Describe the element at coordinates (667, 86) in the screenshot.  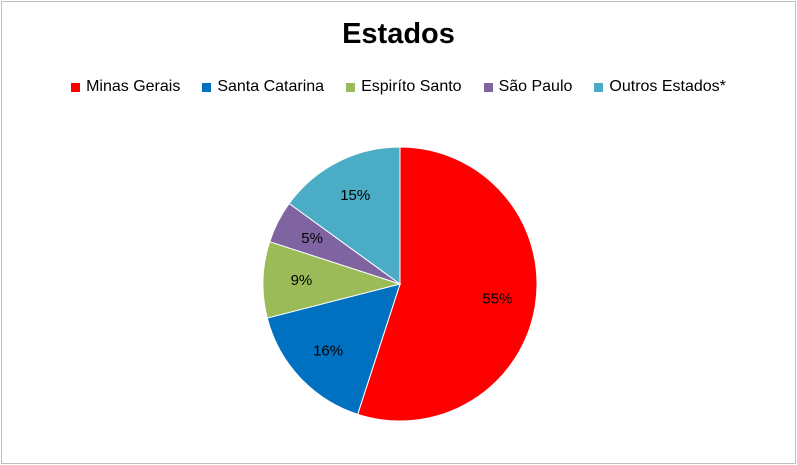
I see `legend-label: Outros Estados*` at that location.